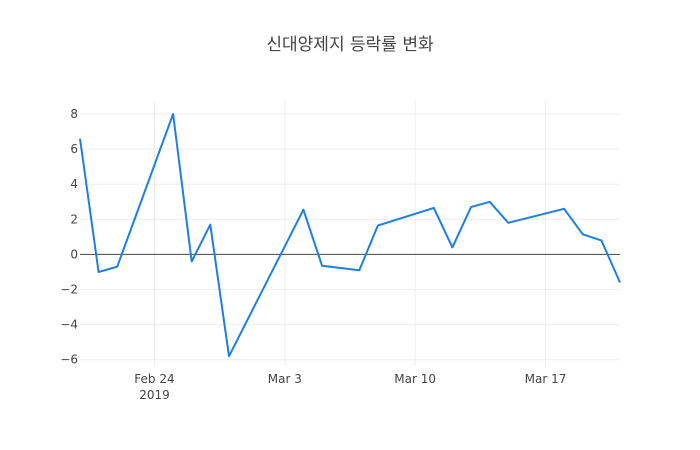 The height and width of the screenshot is (450, 700). I want to click on y-tick-label: 8, so click(74, 114).